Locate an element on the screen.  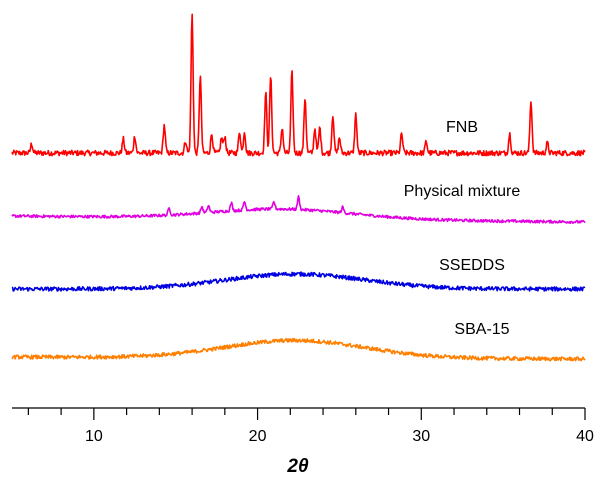
series-label-physical-mixture: Physical mixture is located at coordinates (462, 191).